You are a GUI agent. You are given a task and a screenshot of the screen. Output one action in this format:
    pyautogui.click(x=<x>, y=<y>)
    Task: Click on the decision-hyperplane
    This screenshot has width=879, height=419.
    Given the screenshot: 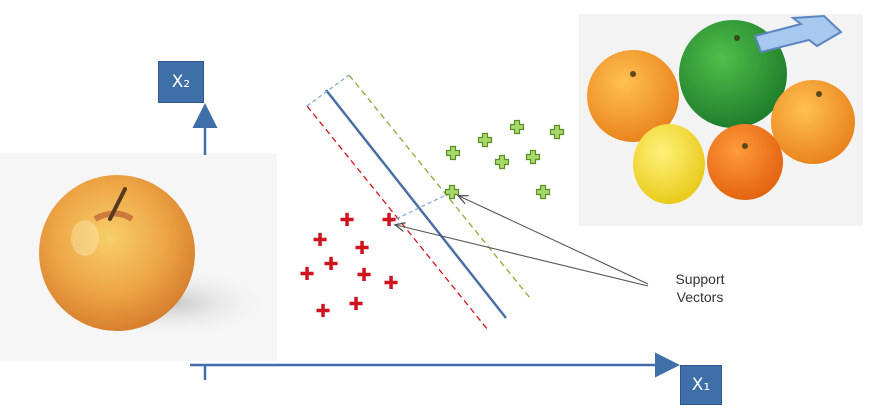 What is the action you would take?
    pyautogui.click(x=416, y=204)
    